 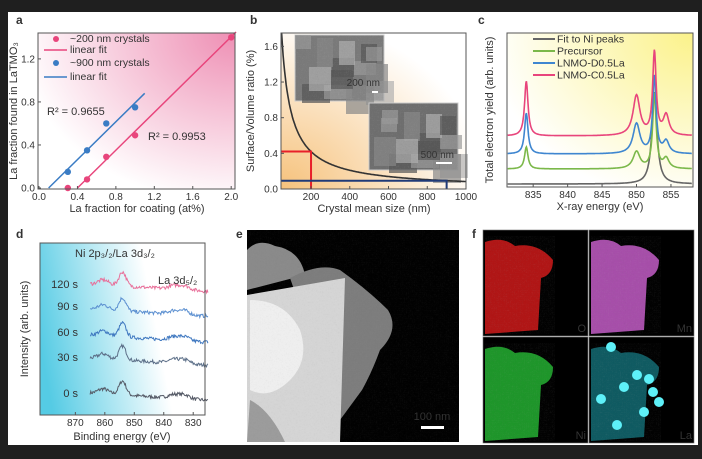 I want to click on x-tick-label: 0.8, so click(x=116, y=197).